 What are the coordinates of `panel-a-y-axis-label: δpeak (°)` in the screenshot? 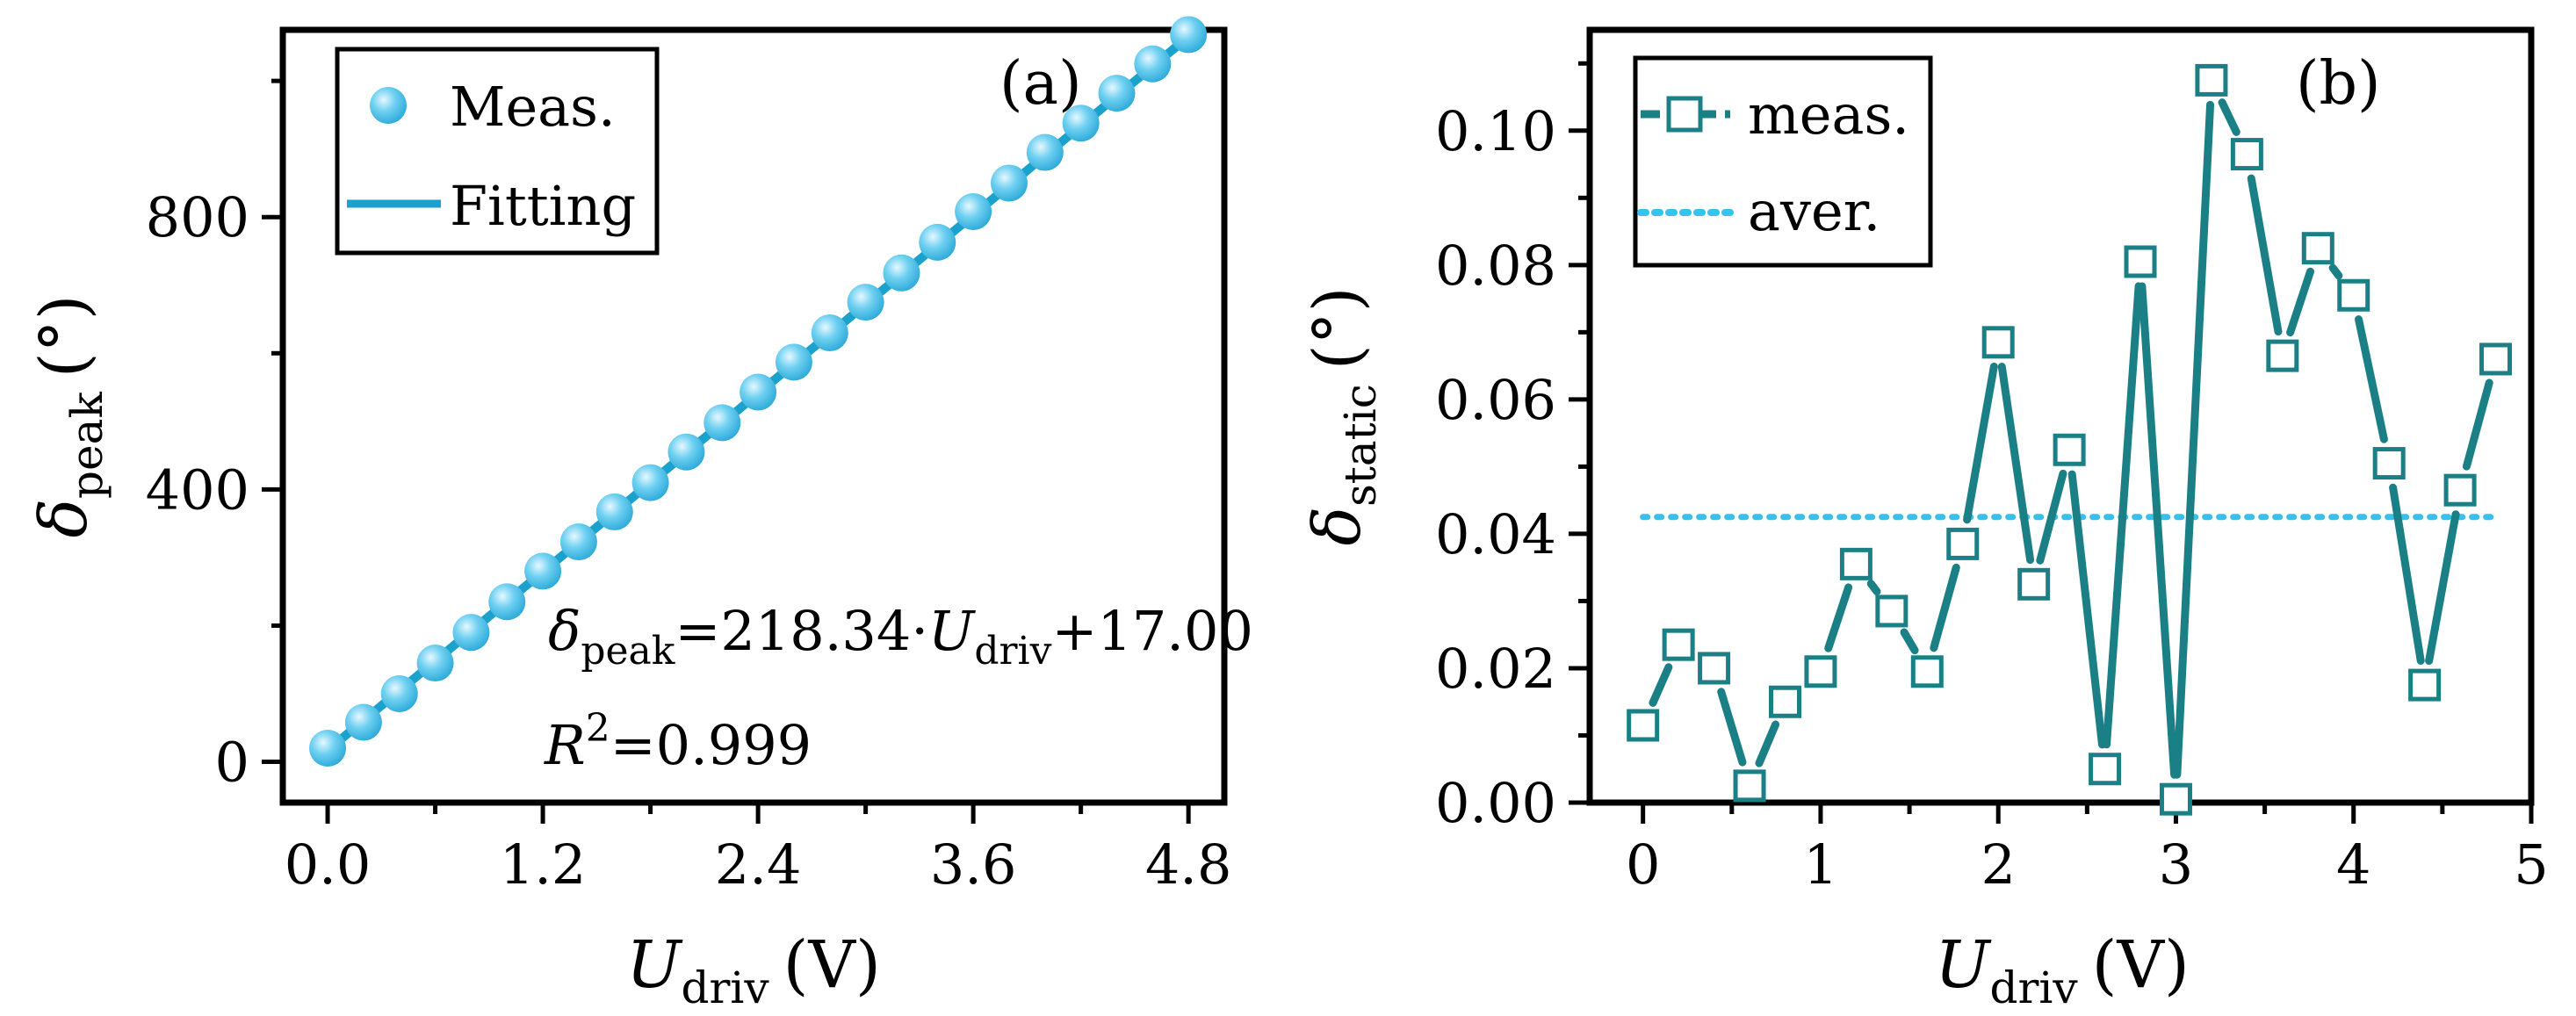 It's located at (69, 415).